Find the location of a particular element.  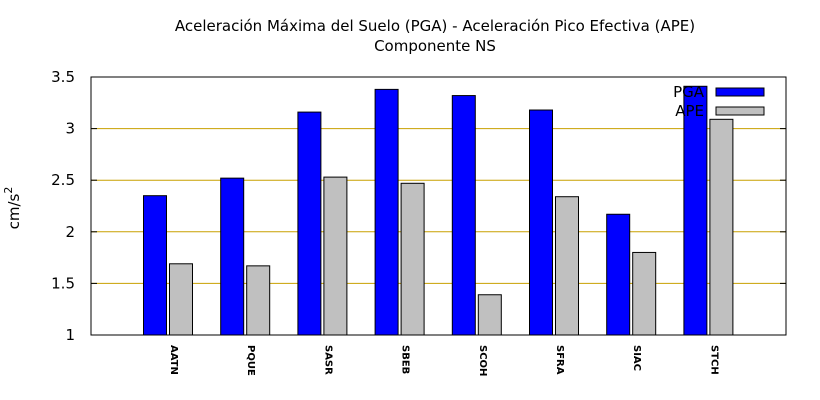

bar-ape-sbeb is located at coordinates (412, 259).